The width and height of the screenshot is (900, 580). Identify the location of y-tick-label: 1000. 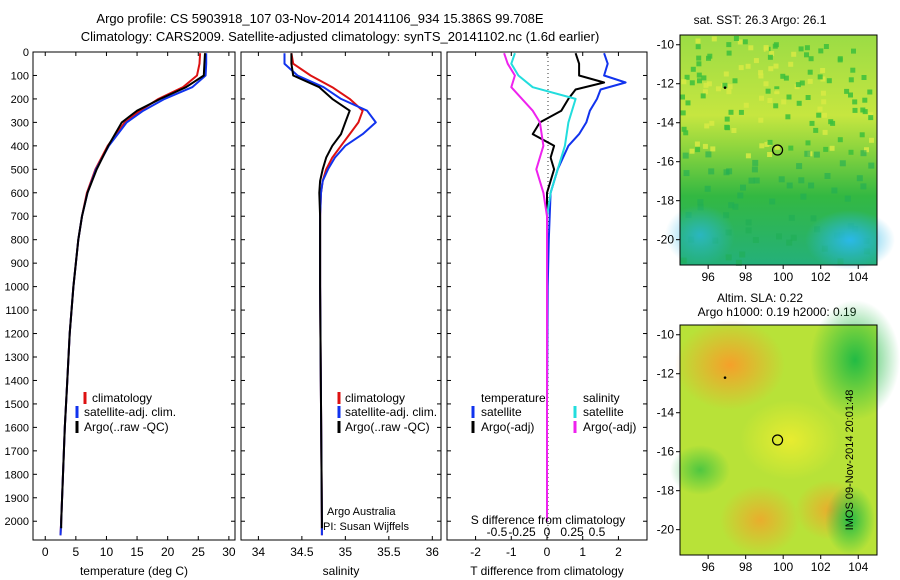
(17, 288).